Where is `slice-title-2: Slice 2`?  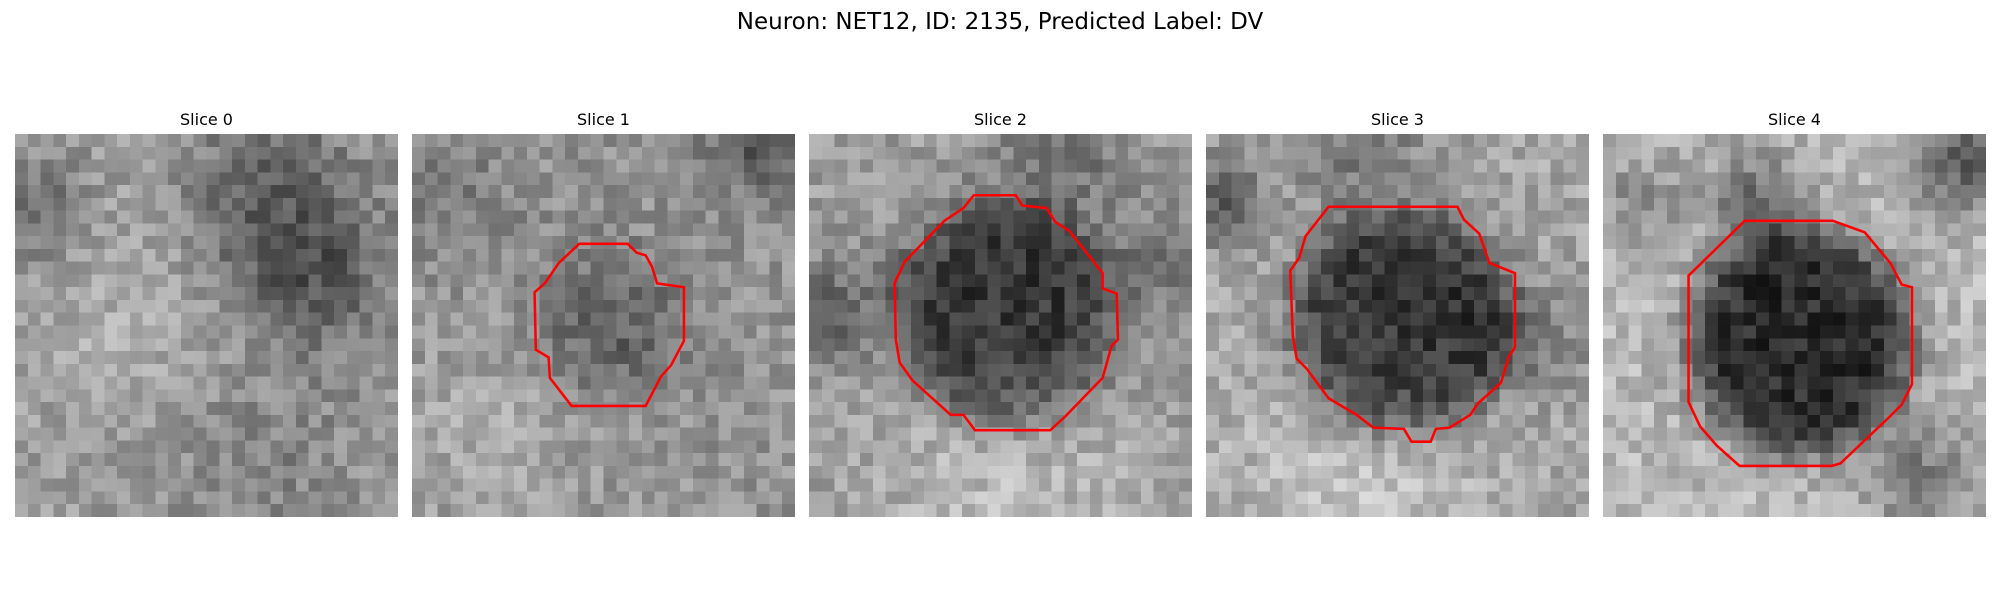
slice-title-2: Slice 2 is located at coordinates (1000, 119).